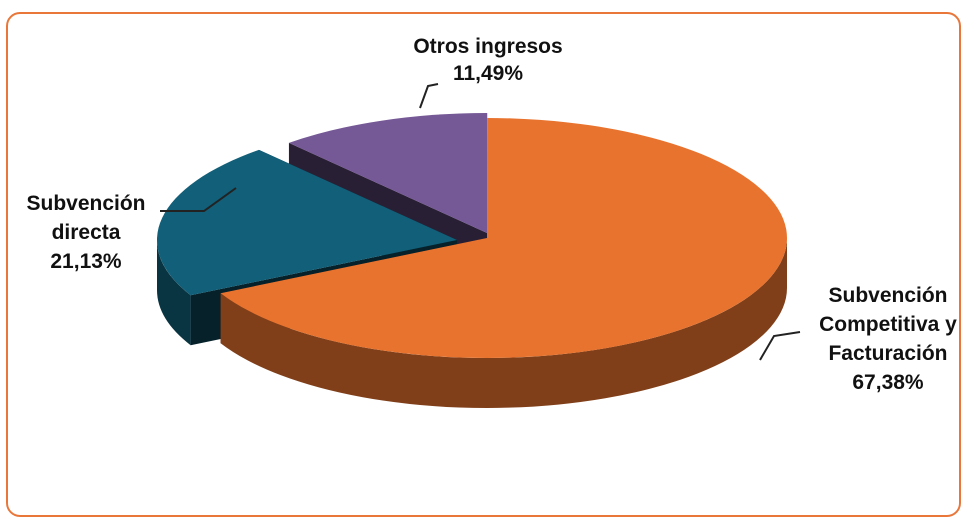  What do you see at coordinates (388, 173) in the screenshot?
I see `pie-slice-top-otros-ingresos` at bounding box center [388, 173].